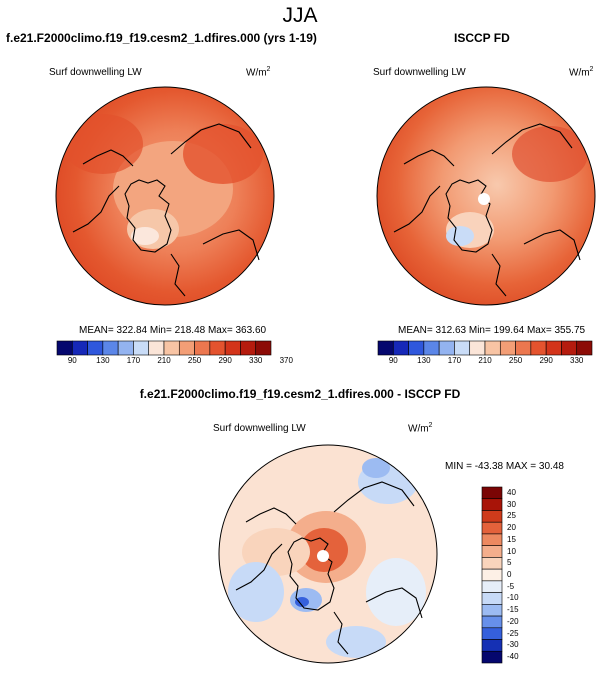  Describe the element at coordinates (145, 236) in the screenshot. I see `model-greenland-min-field` at that location.